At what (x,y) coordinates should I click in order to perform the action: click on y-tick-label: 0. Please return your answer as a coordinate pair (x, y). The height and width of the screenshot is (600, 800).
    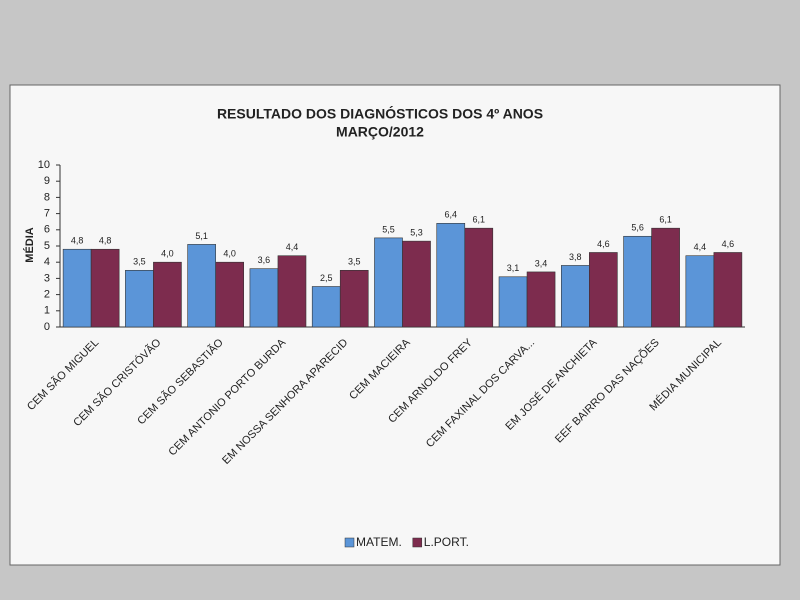
    Looking at the image, I should click on (47, 327).